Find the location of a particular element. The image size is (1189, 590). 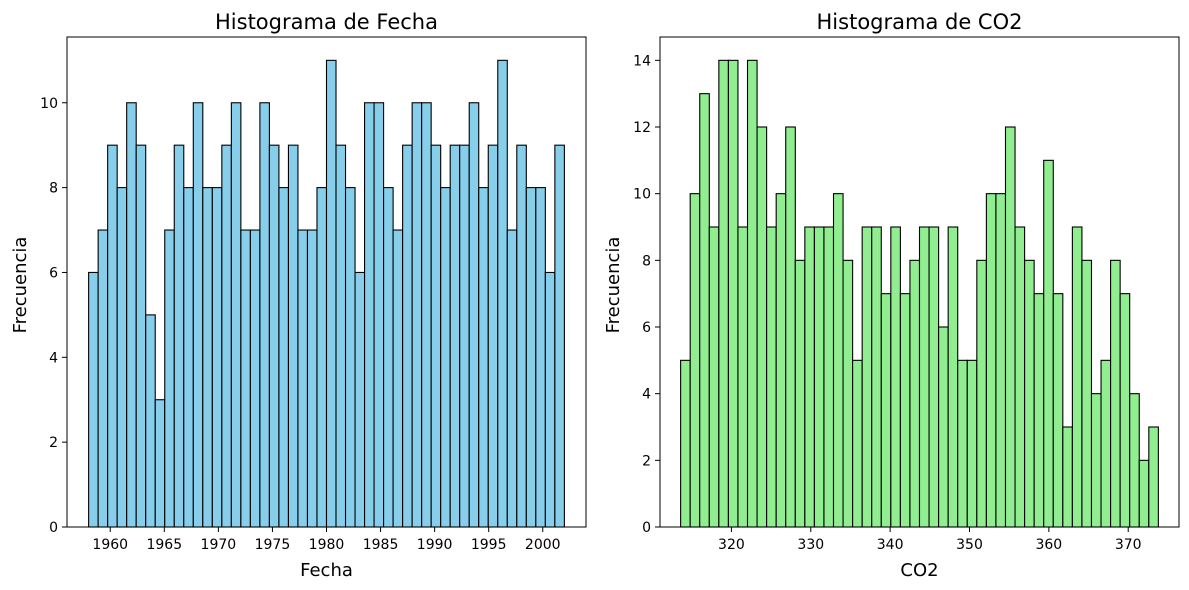

x-tick-label: 1980 is located at coordinates (327, 545).